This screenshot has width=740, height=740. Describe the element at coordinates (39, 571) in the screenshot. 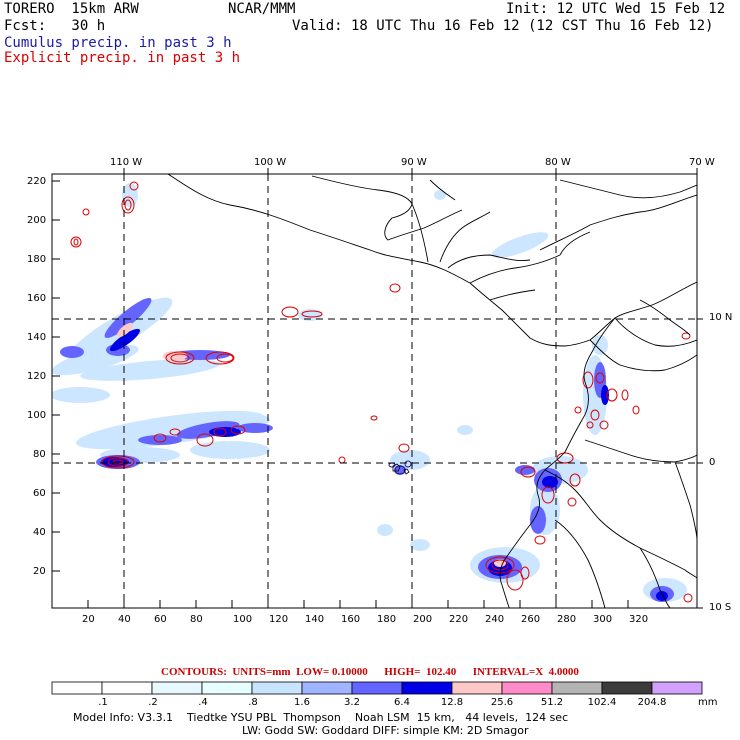

I see `y-tick-label: 20` at that location.